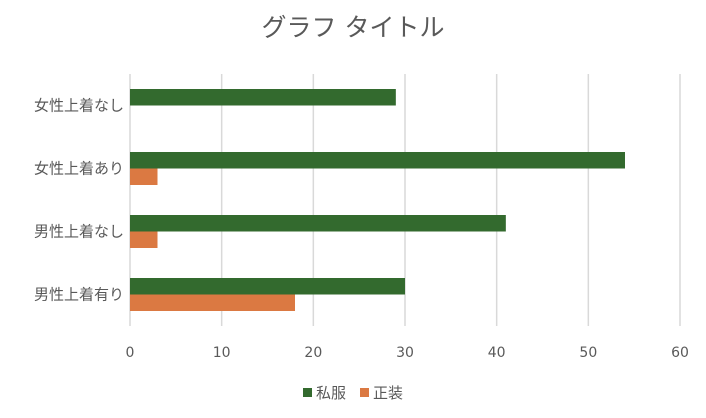 This screenshot has height=418, width=706. Describe the element at coordinates (588, 353) in the screenshot. I see `x-tick-label: 50` at that location.